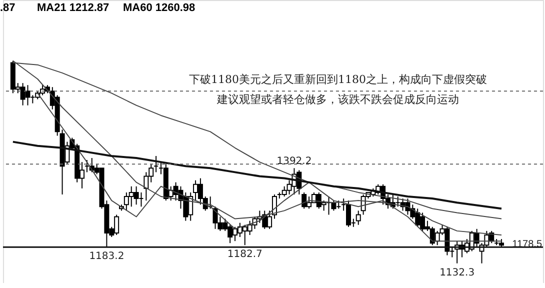  I want to click on text: .87, so click(8, 8).